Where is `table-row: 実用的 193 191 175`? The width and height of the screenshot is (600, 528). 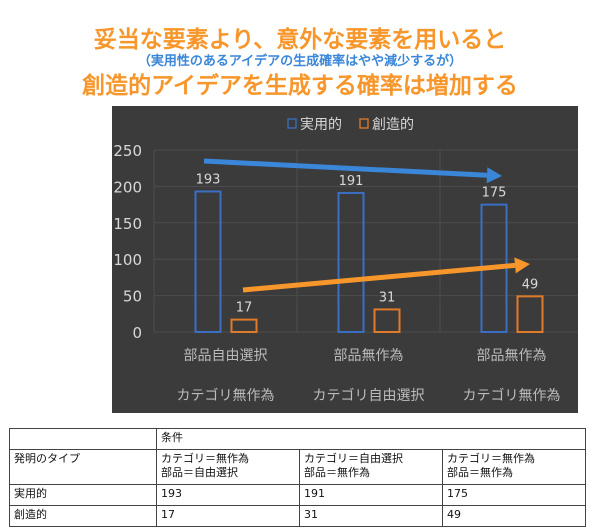 table-row: 実用的 193 191 175 is located at coordinates (297, 495).